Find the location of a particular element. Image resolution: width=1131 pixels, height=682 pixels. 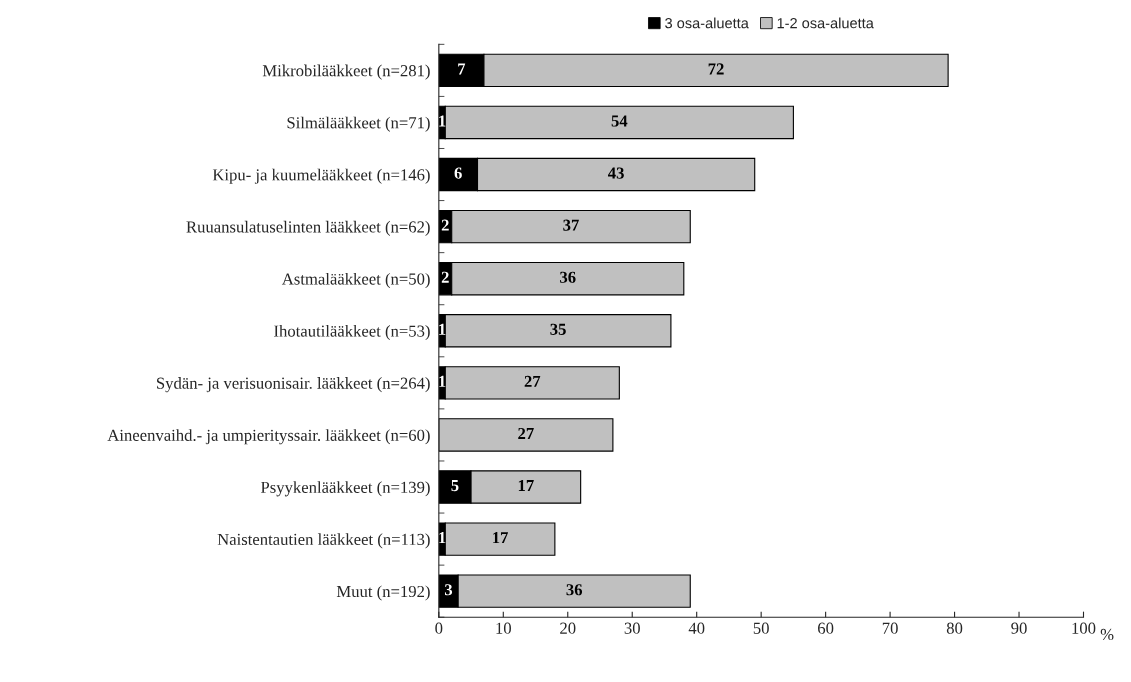

y-tick-label: Aineenvaihd.- ja umpierityssair. lääkkeet (n=60) is located at coordinates (268, 437).